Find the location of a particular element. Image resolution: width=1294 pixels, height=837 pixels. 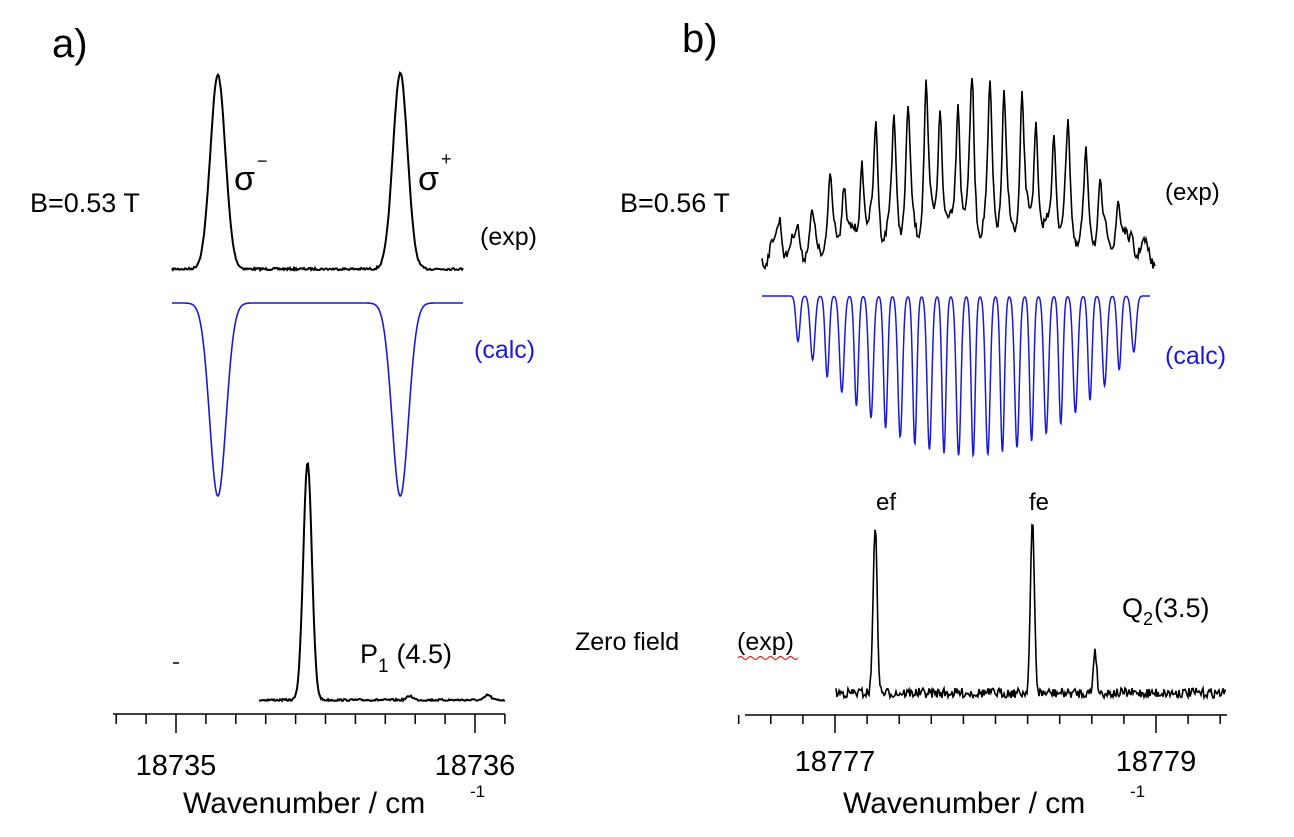

a-tick-label-18736: 18736 is located at coordinates (475, 766).